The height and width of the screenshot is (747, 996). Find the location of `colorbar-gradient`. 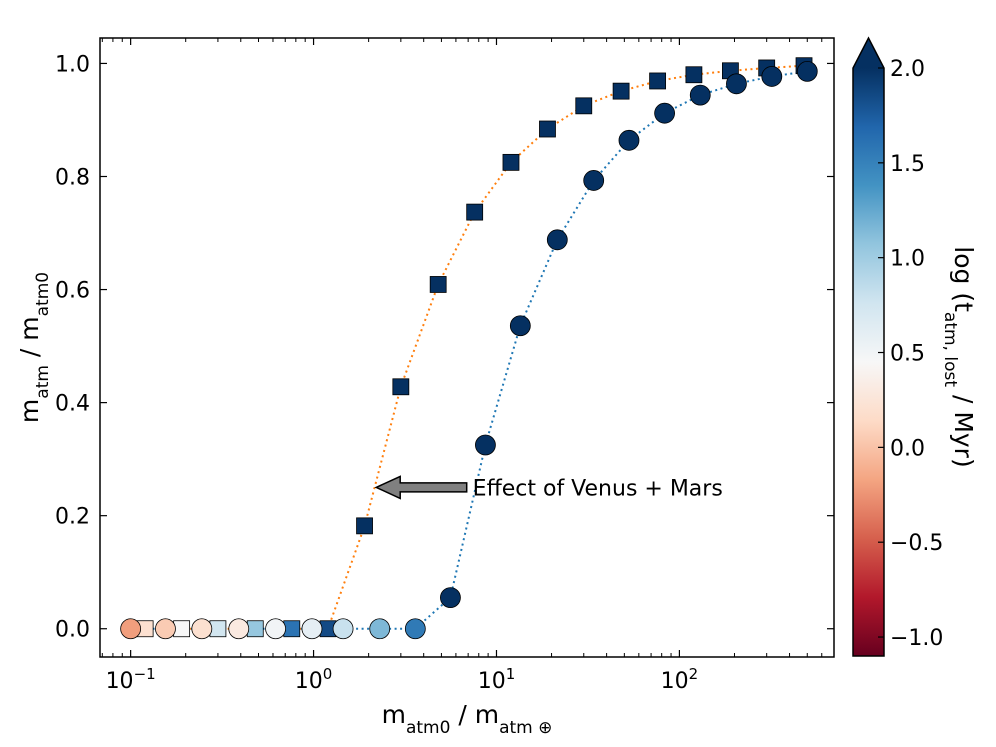

colorbar-gradient is located at coordinates (868, 362).